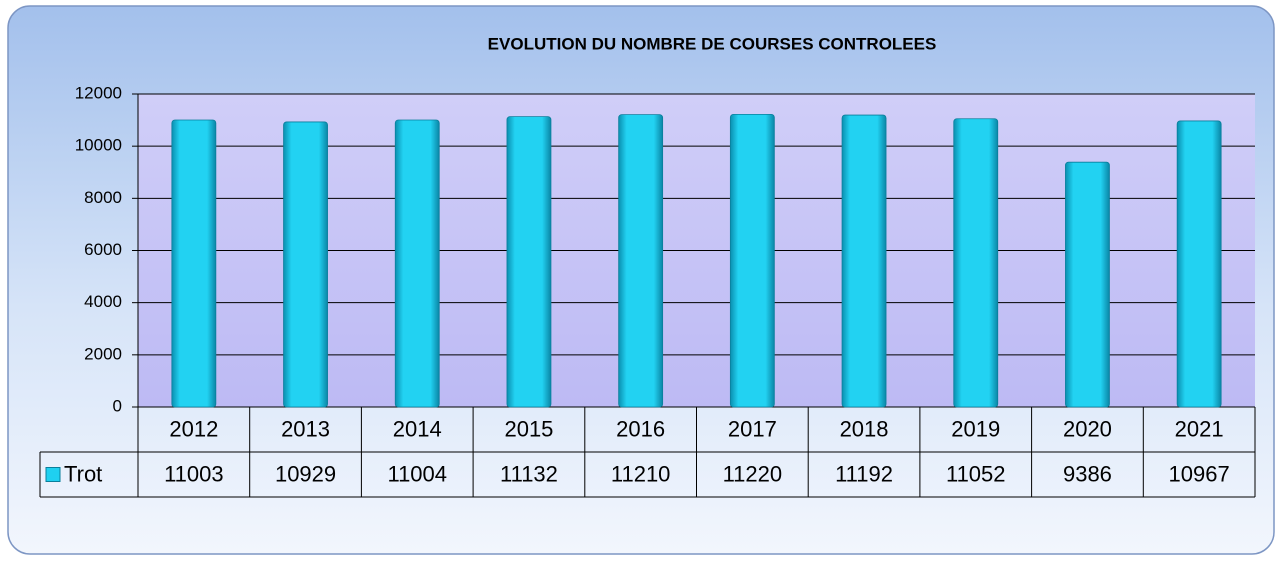 Image resolution: width=1282 pixels, height=561 pixels. I want to click on y-tick-label: 8000, so click(103, 197).